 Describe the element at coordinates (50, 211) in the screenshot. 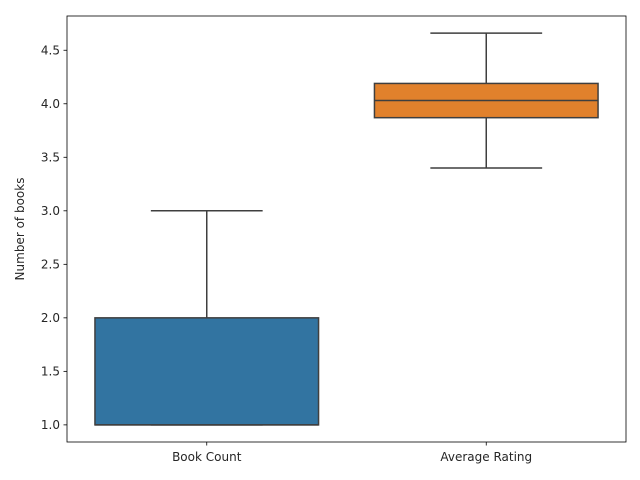

I see `y-tick-label: 3.0` at that location.